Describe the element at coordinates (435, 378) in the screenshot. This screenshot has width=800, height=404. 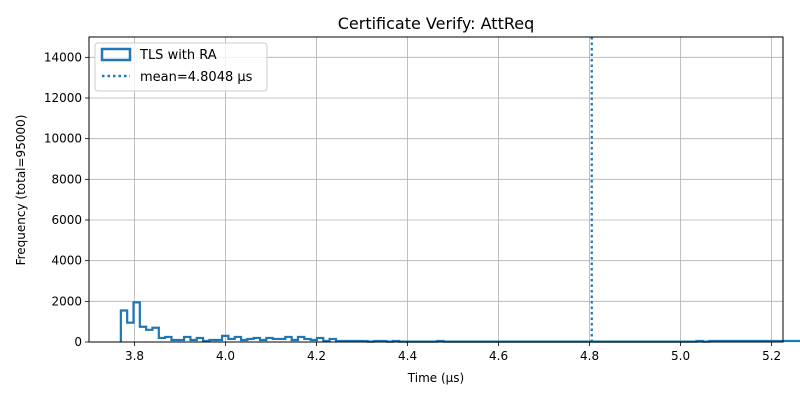
I see `x-axis-label: Time (µs)` at that location.